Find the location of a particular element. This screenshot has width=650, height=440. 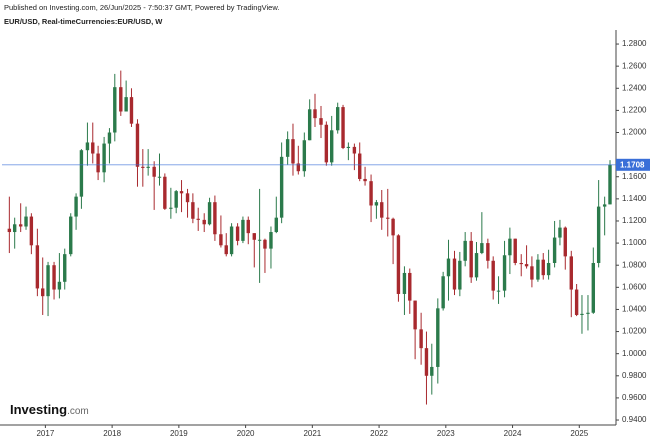

x-tick-label: 2022 is located at coordinates (379, 433).